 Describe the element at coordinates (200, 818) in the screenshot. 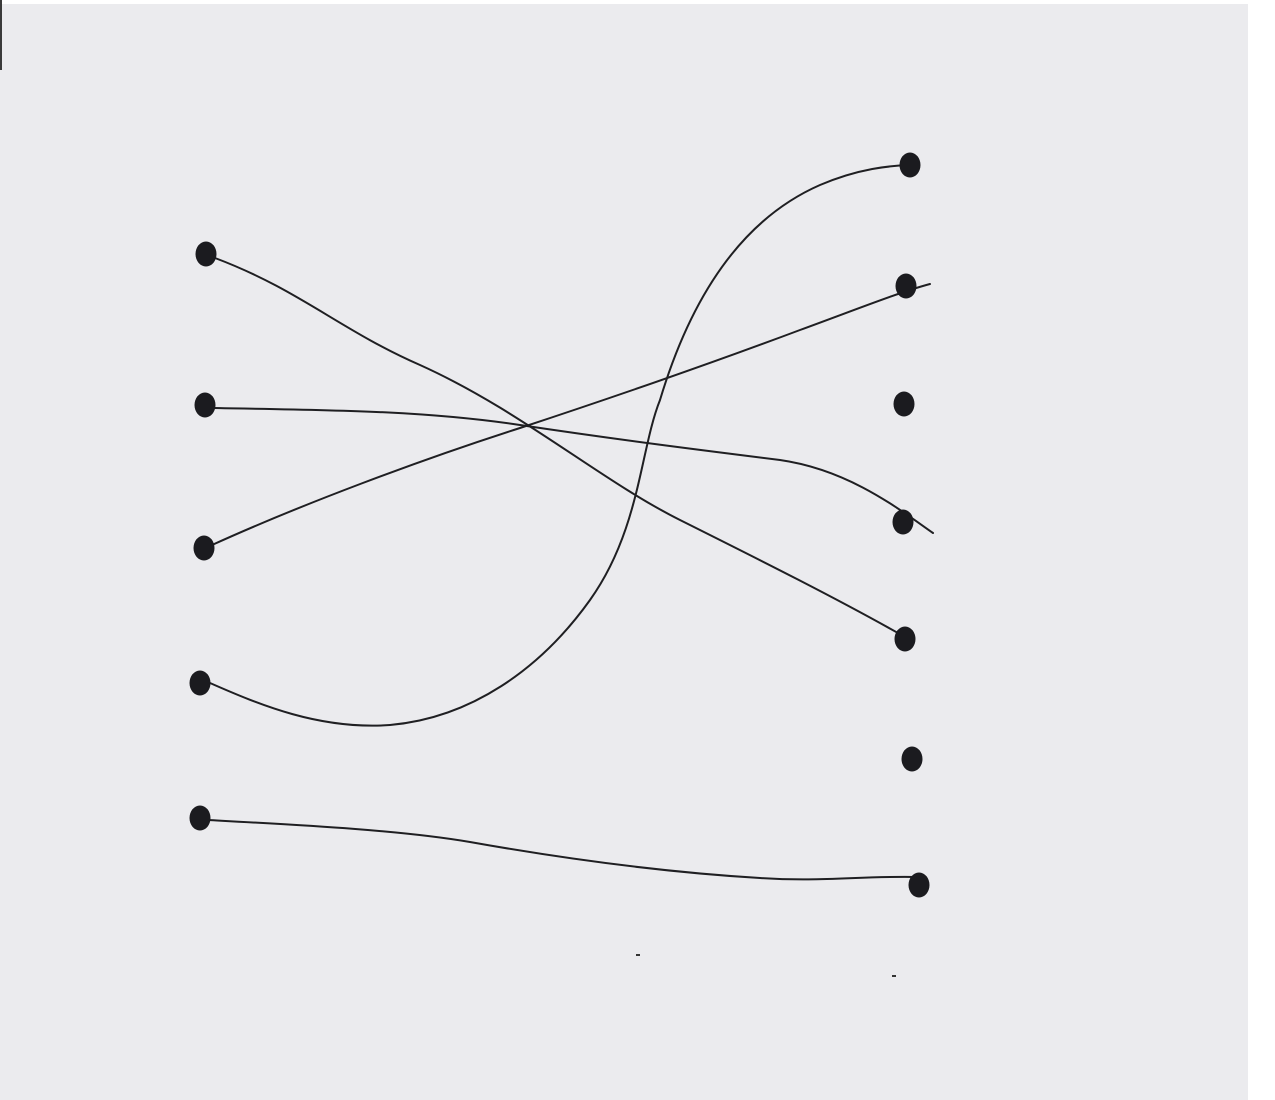

I see `left-node-l5` at that location.